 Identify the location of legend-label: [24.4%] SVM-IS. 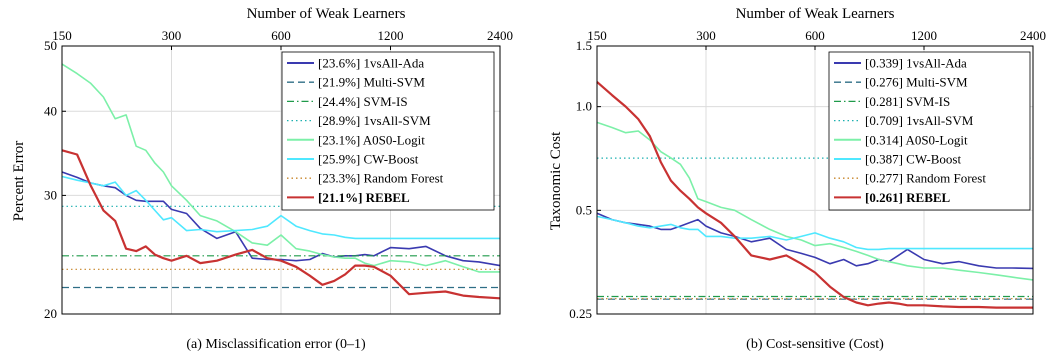
(363, 101).